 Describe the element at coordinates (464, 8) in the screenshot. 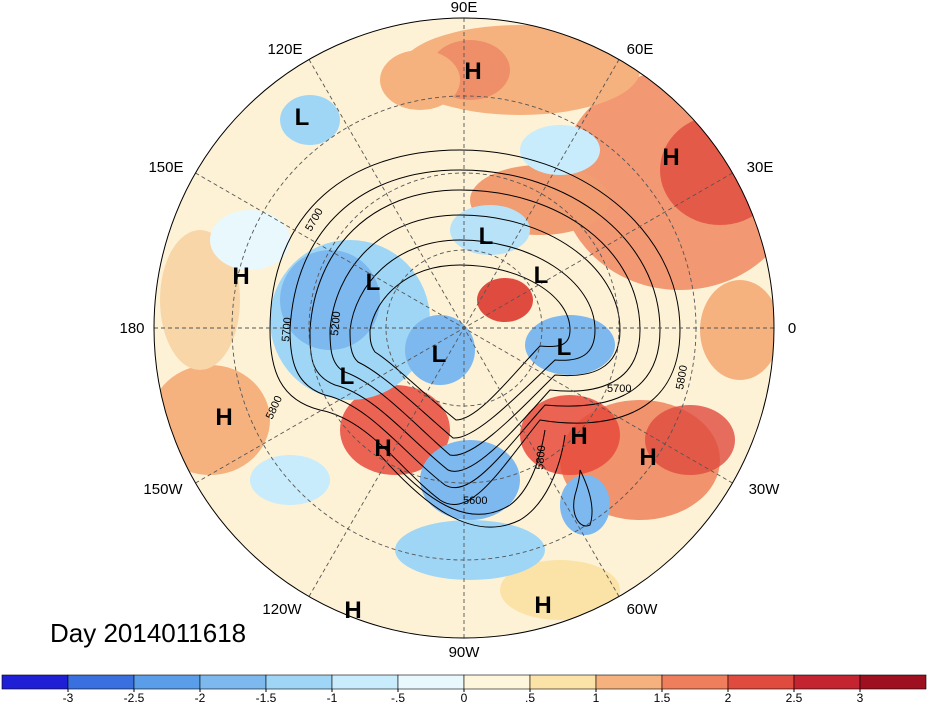

I see `lon-label-90e: 90E` at that location.